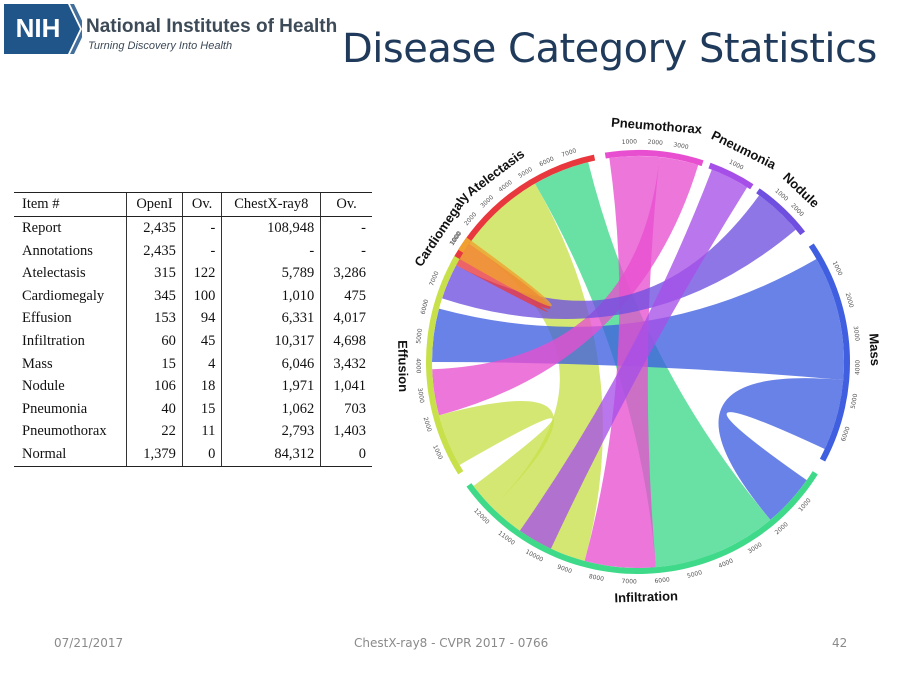  What do you see at coordinates (564, 569) in the screenshot?
I see `chord-tick-label: 9000` at bounding box center [564, 569].